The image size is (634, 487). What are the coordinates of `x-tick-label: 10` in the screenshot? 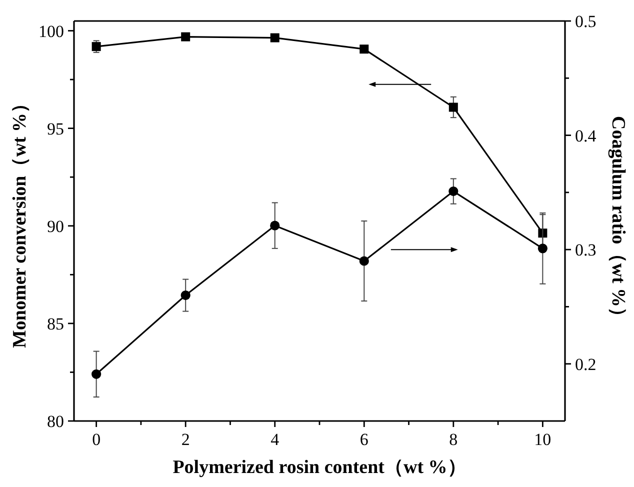 It's located at (543, 439).